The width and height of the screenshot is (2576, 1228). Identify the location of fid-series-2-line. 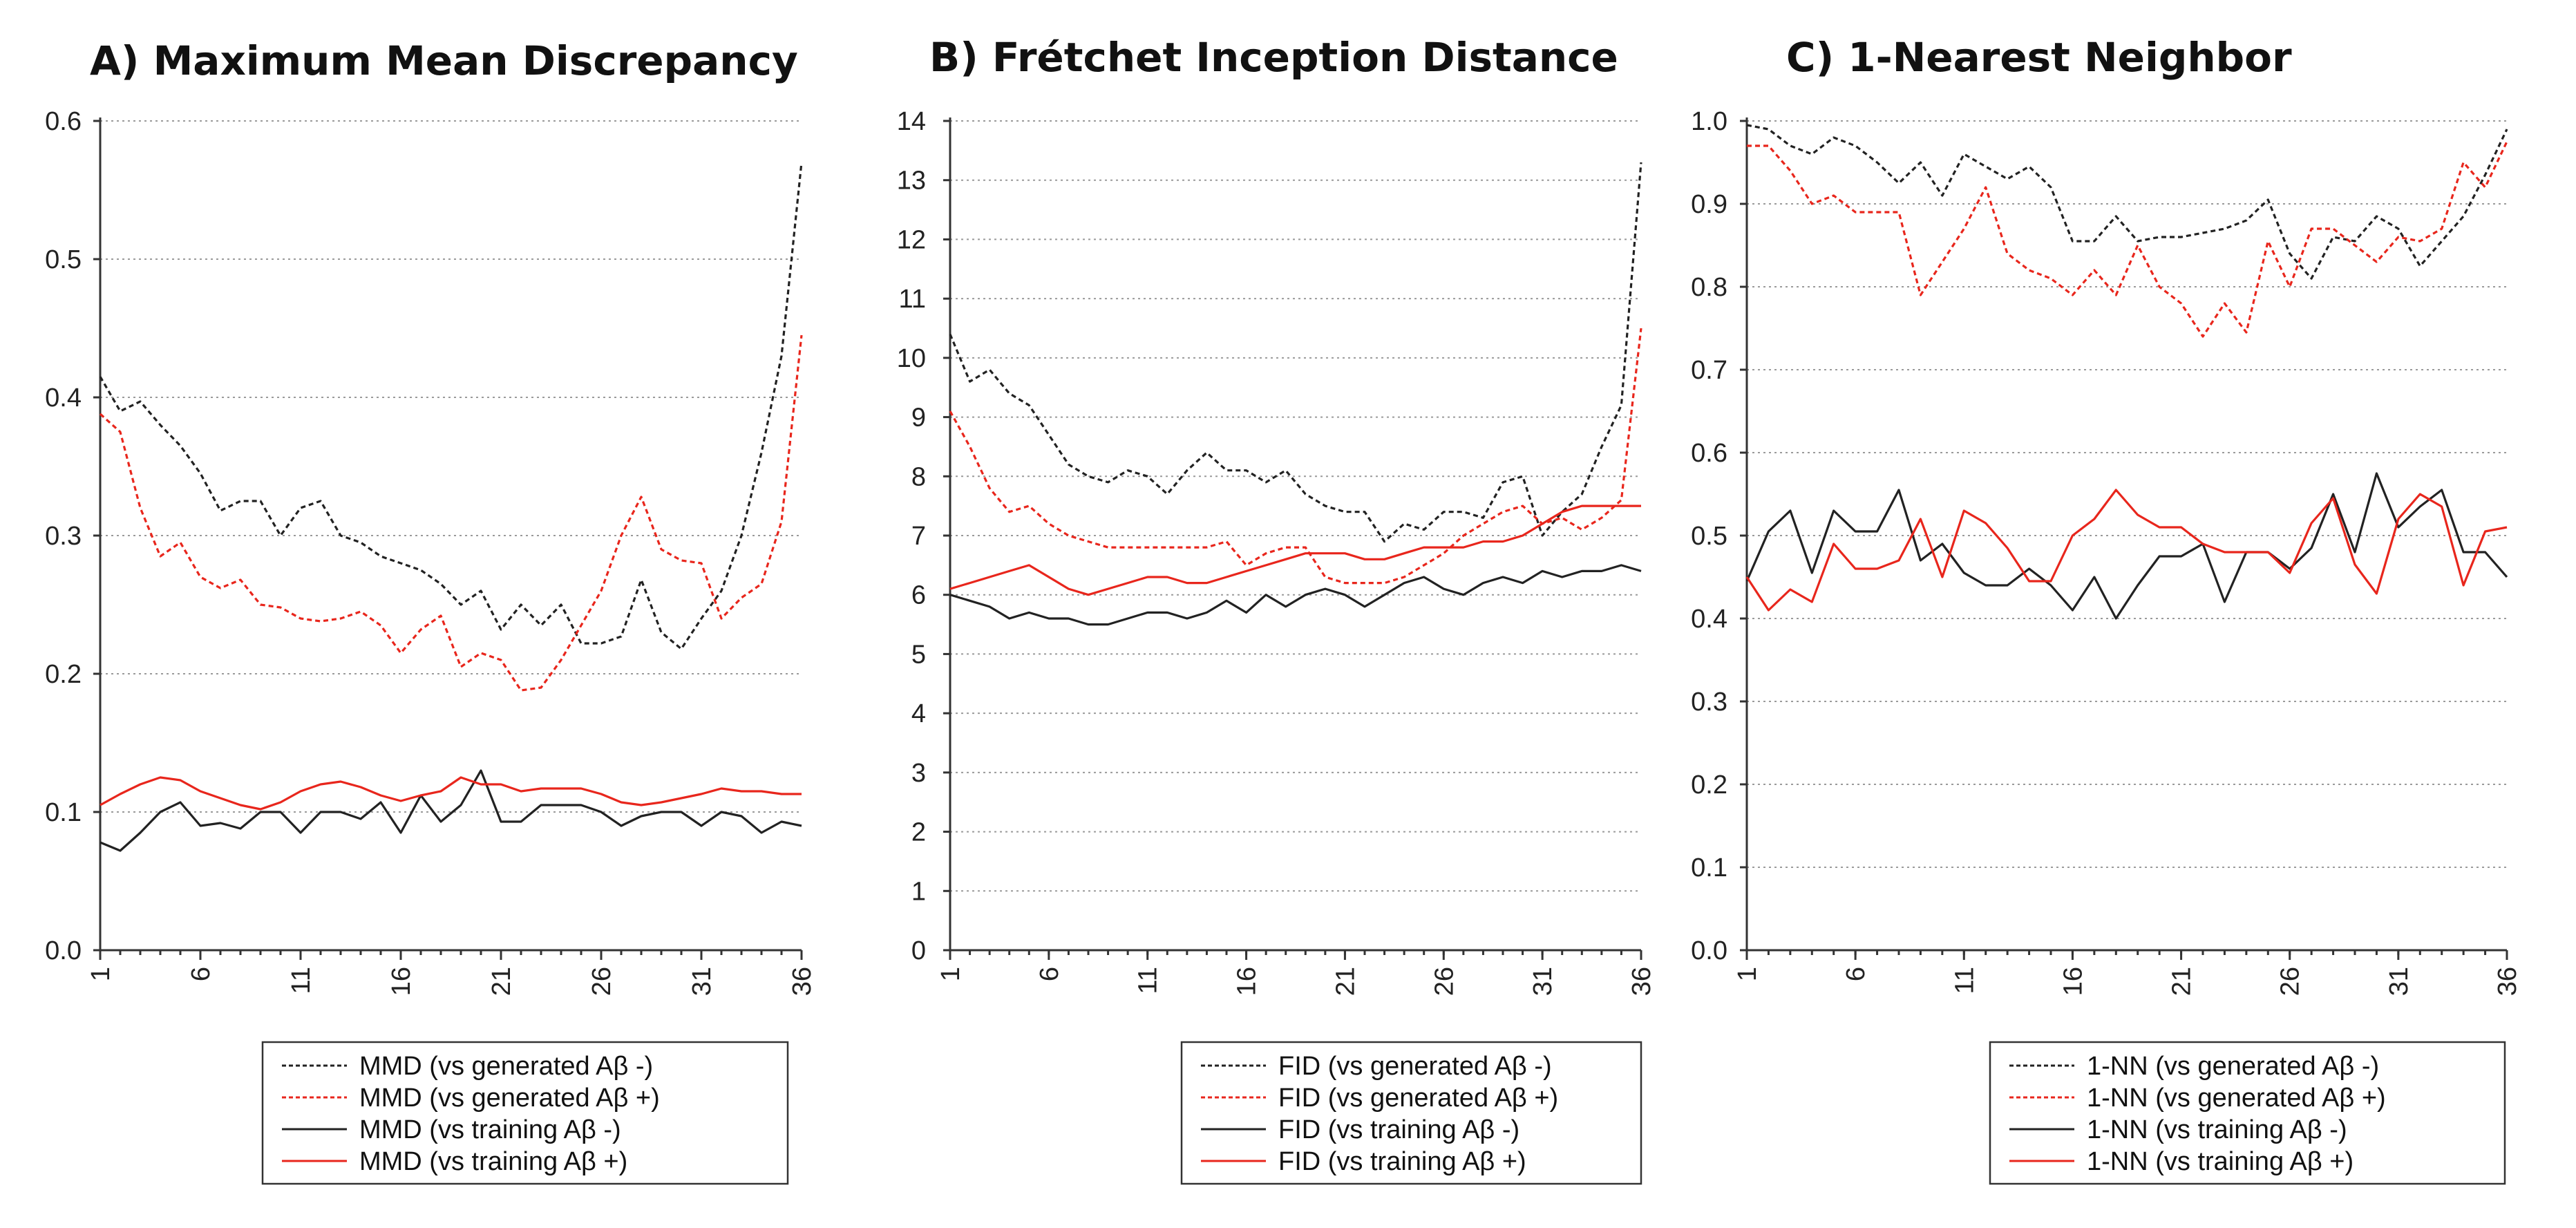
(1295, 595).